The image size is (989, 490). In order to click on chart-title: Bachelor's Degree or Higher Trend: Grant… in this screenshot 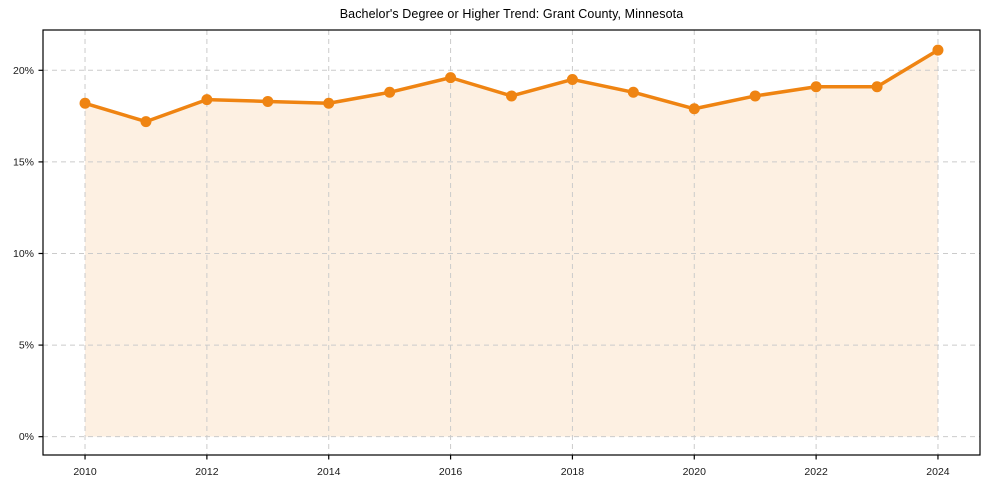, I will do `click(511, 14)`.